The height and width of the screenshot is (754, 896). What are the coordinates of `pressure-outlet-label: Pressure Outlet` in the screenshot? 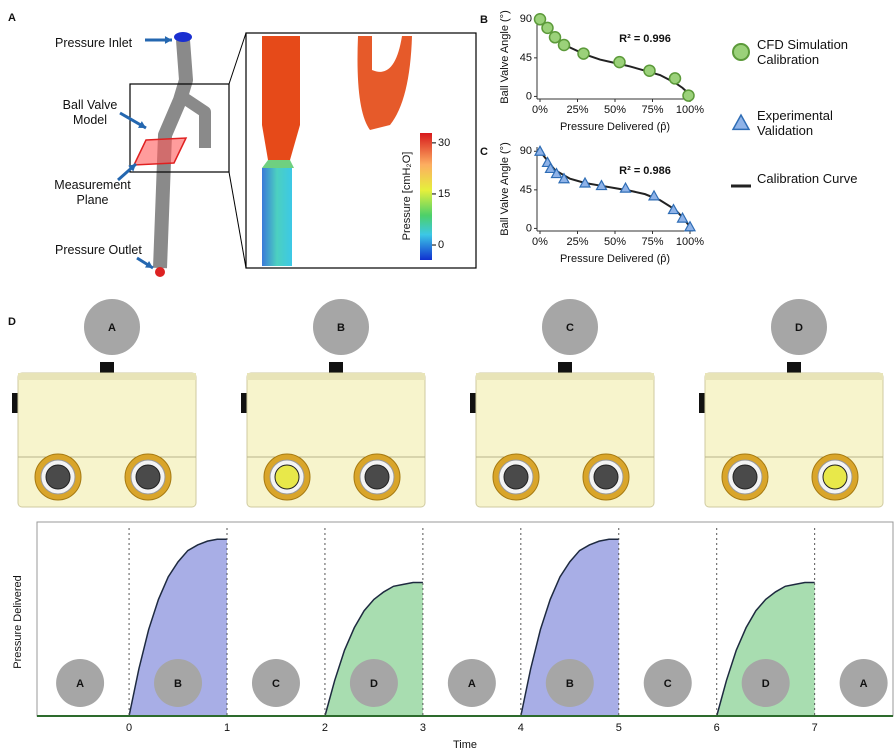 It's located at (98, 250).